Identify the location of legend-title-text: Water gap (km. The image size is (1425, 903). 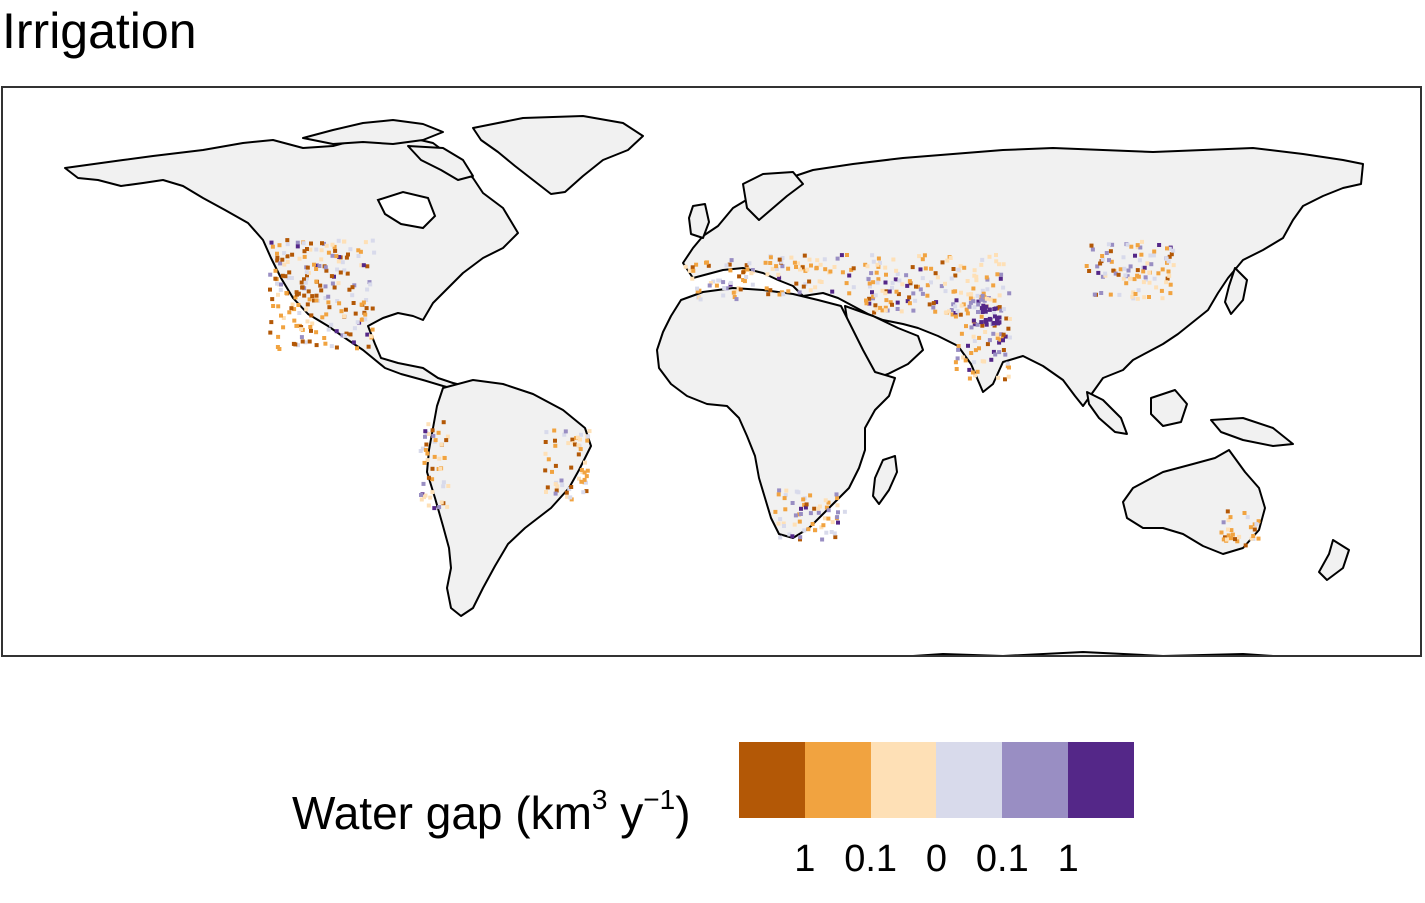
(442, 813).